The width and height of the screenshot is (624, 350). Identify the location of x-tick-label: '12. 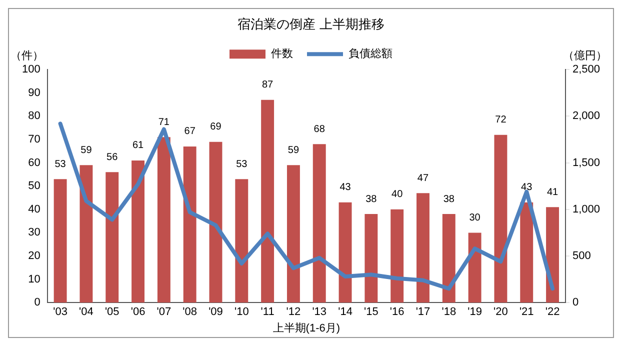
(293, 312).